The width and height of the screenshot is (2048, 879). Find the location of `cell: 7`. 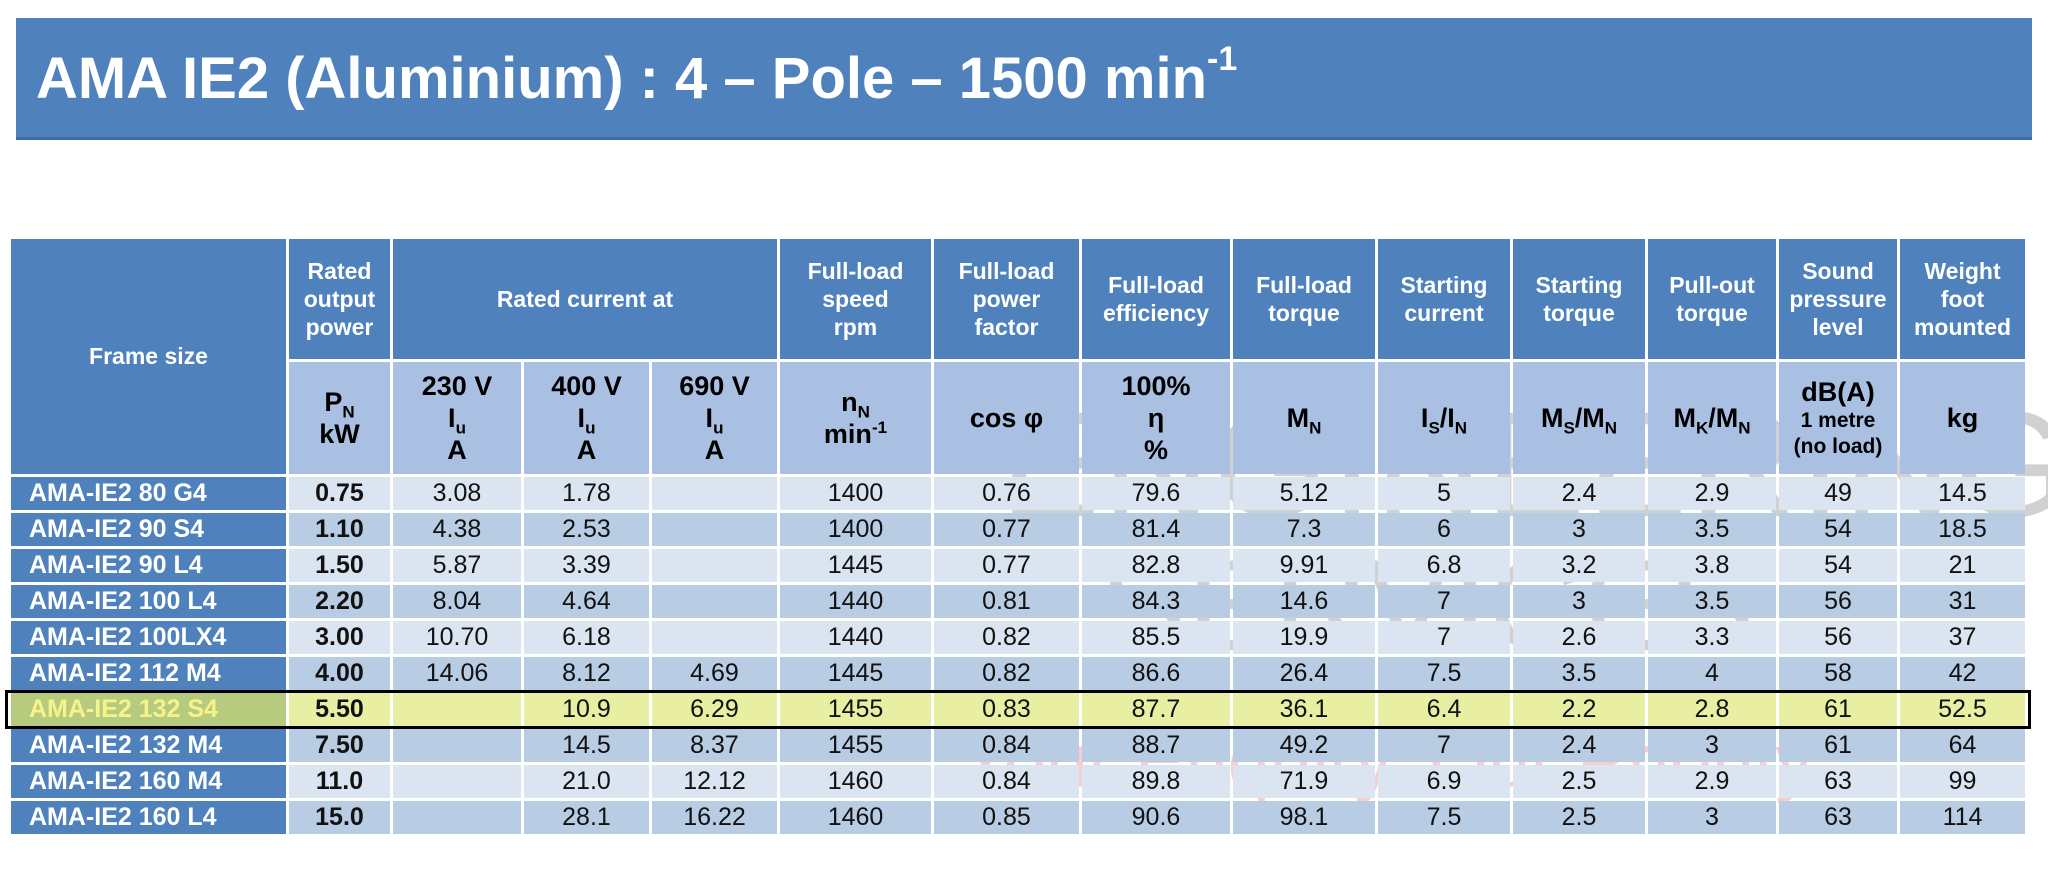

cell: 7 is located at coordinates (1444, 637).